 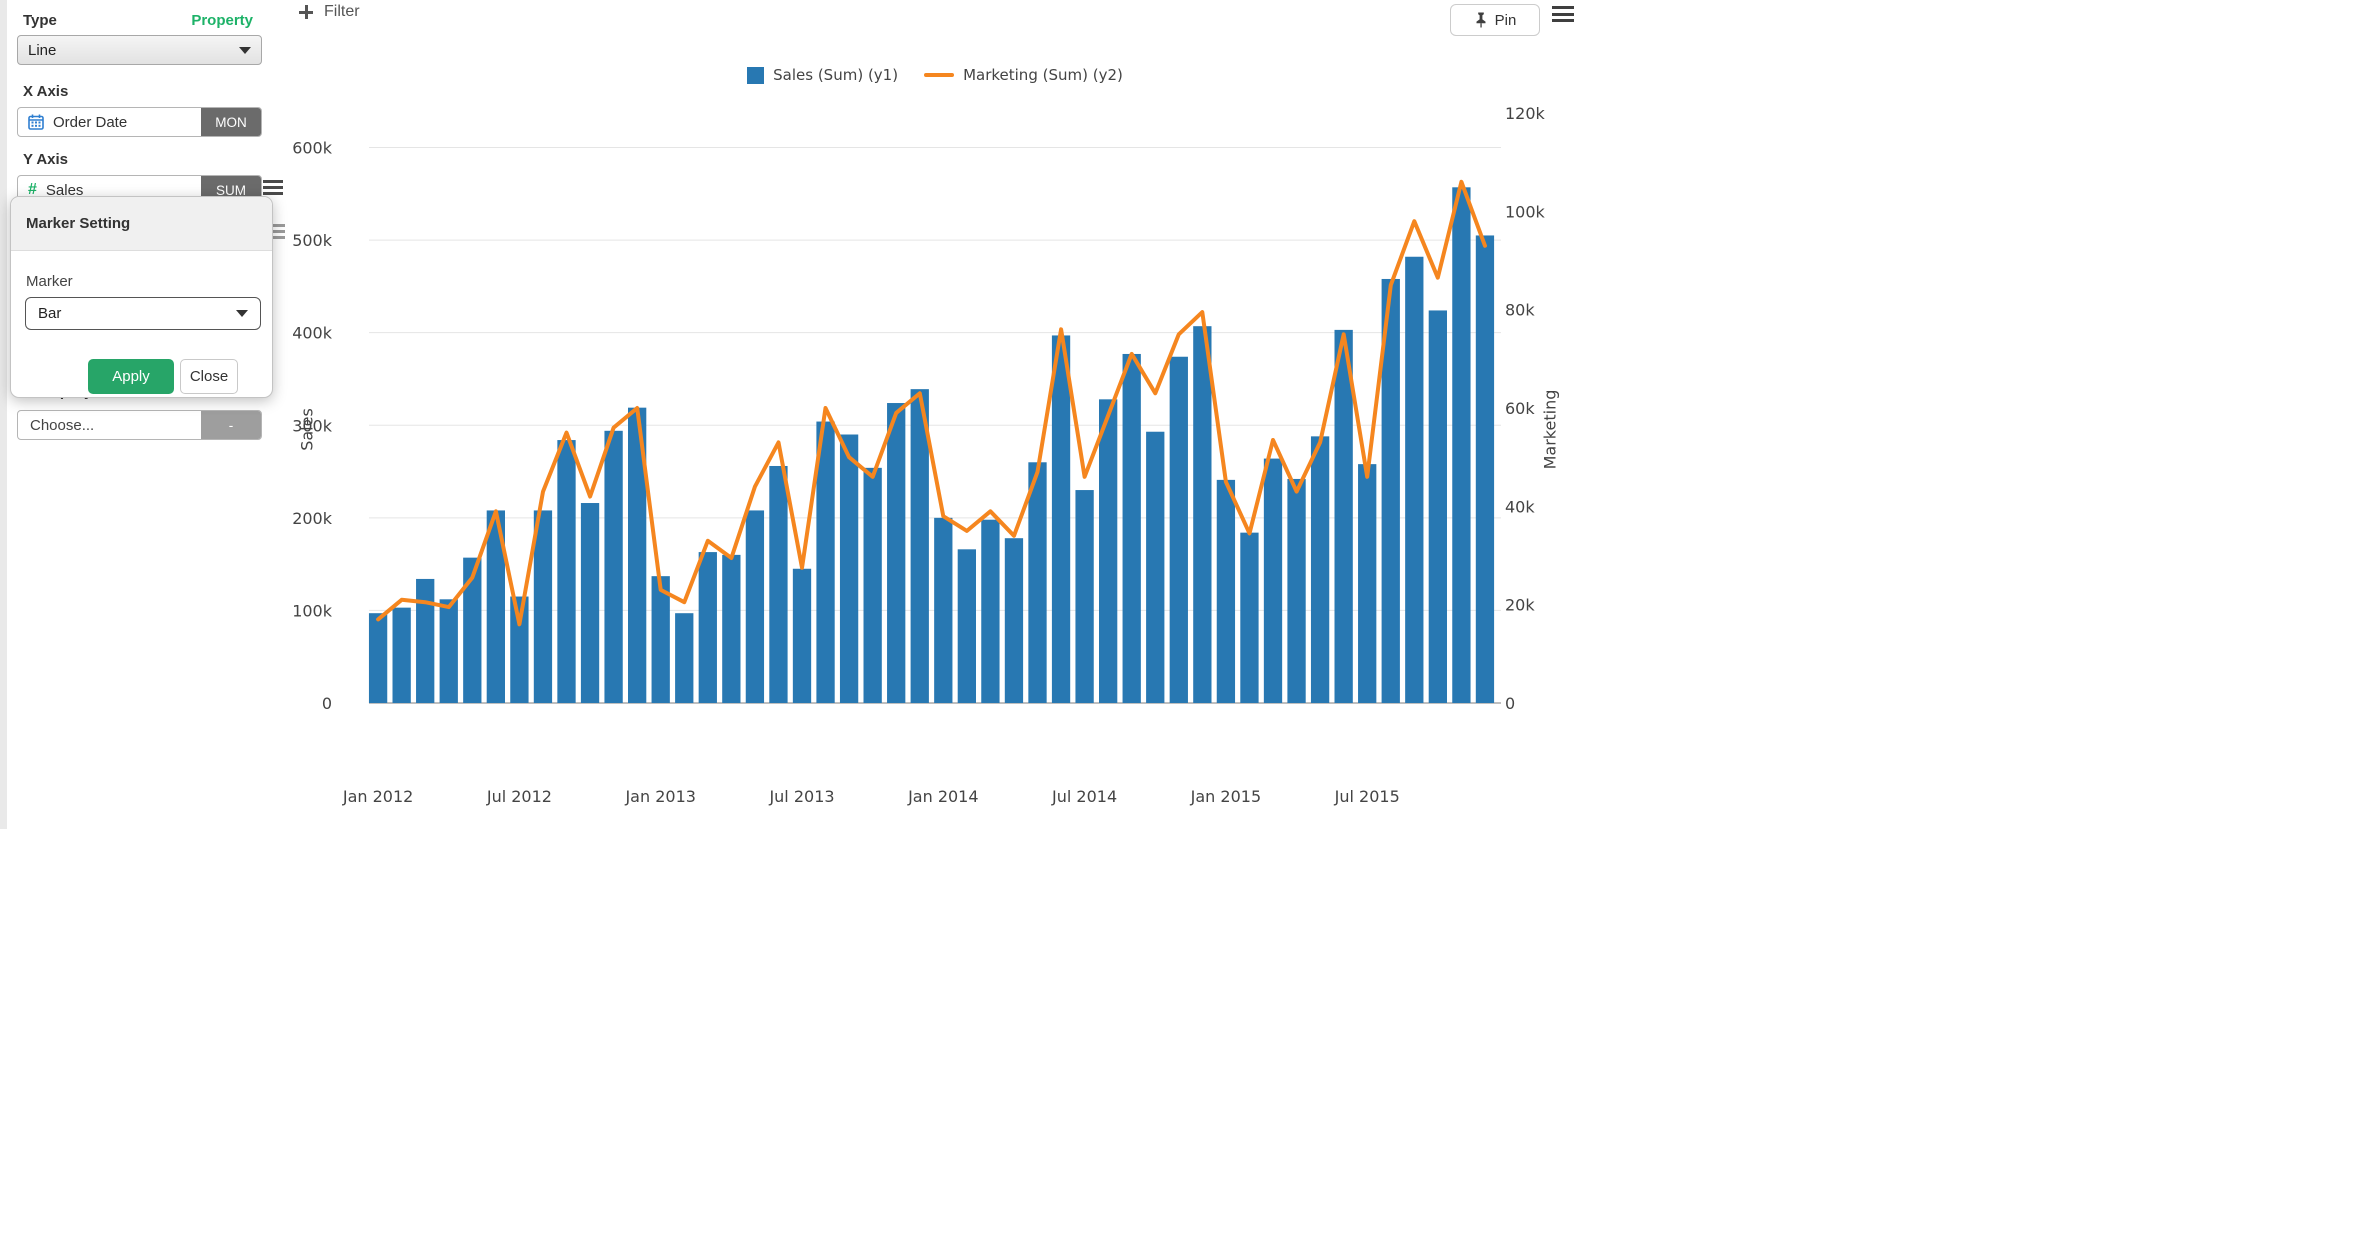 What do you see at coordinates (448, 651) in the screenshot?
I see `bar-Apr 2012` at bounding box center [448, 651].